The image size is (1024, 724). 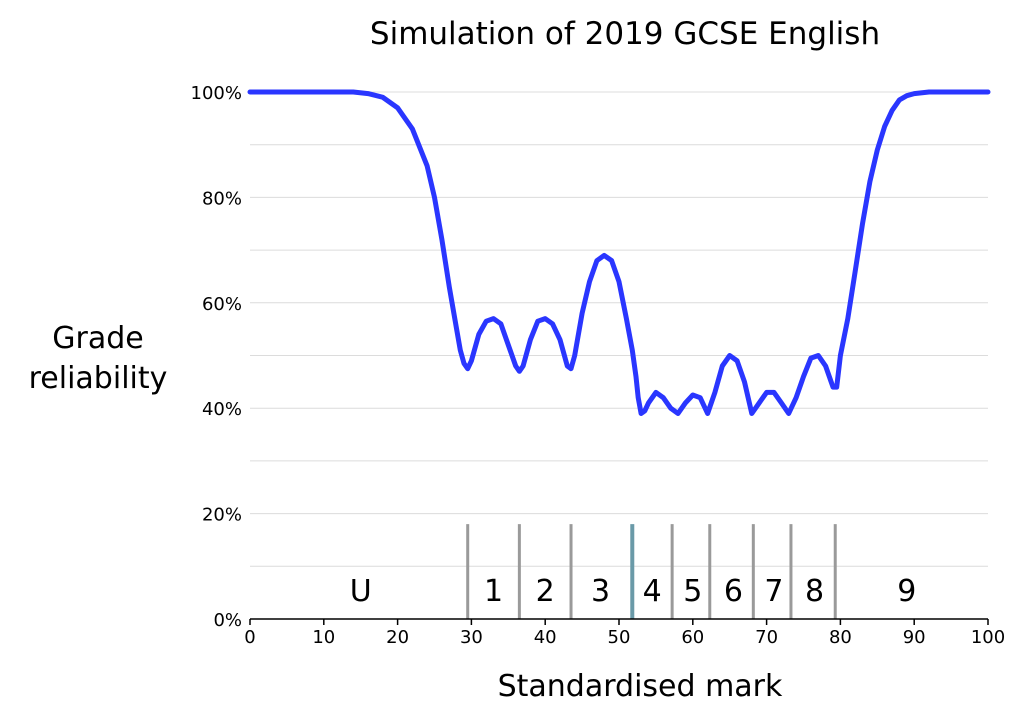 I want to click on y-tick-label: 80%, so click(x=222, y=198).